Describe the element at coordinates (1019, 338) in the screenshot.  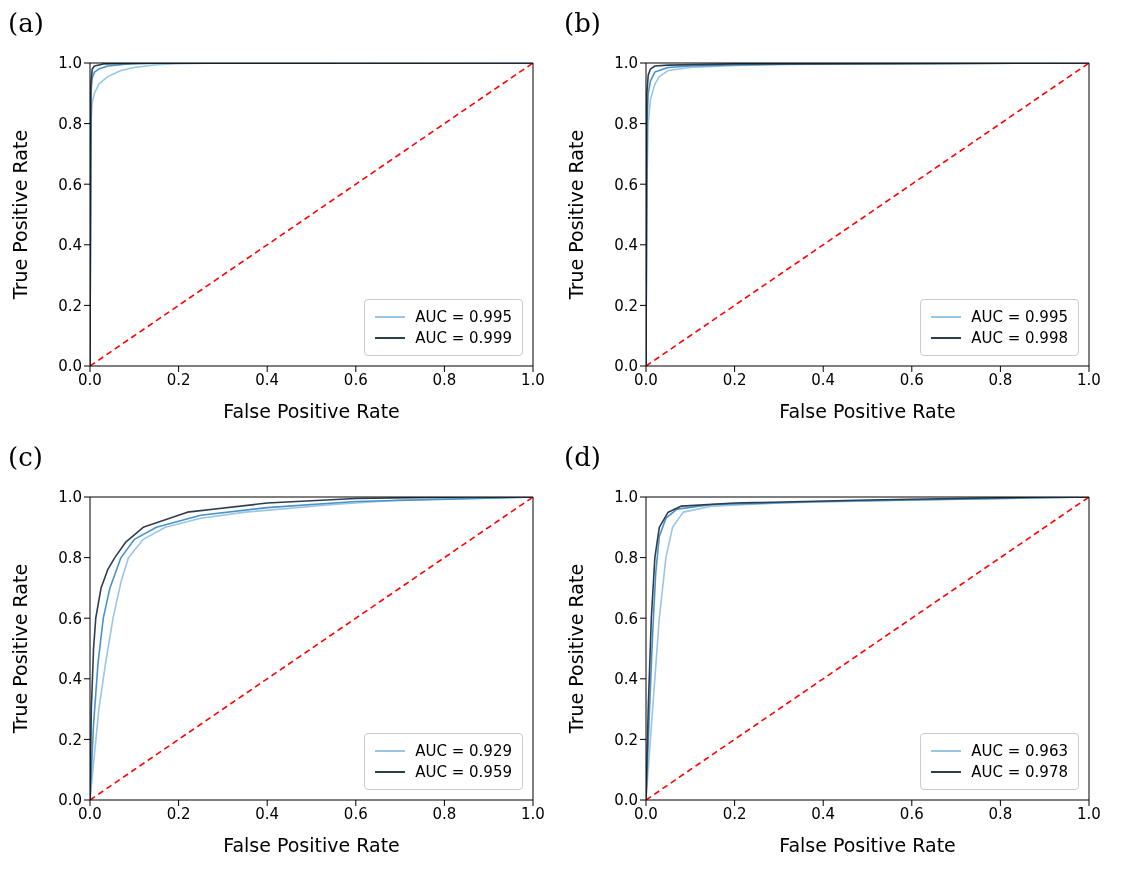
I see `legend-label: AUC = 0.998` at that location.